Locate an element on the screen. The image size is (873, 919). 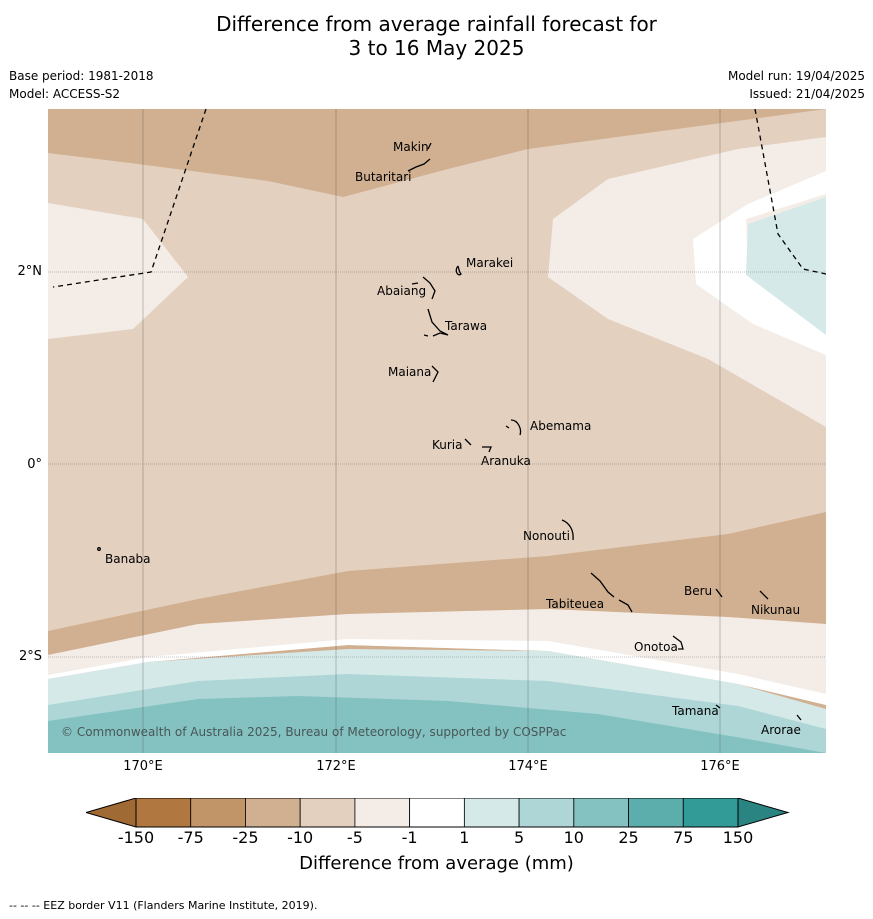
island-tamana is located at coordinates (718, 706).